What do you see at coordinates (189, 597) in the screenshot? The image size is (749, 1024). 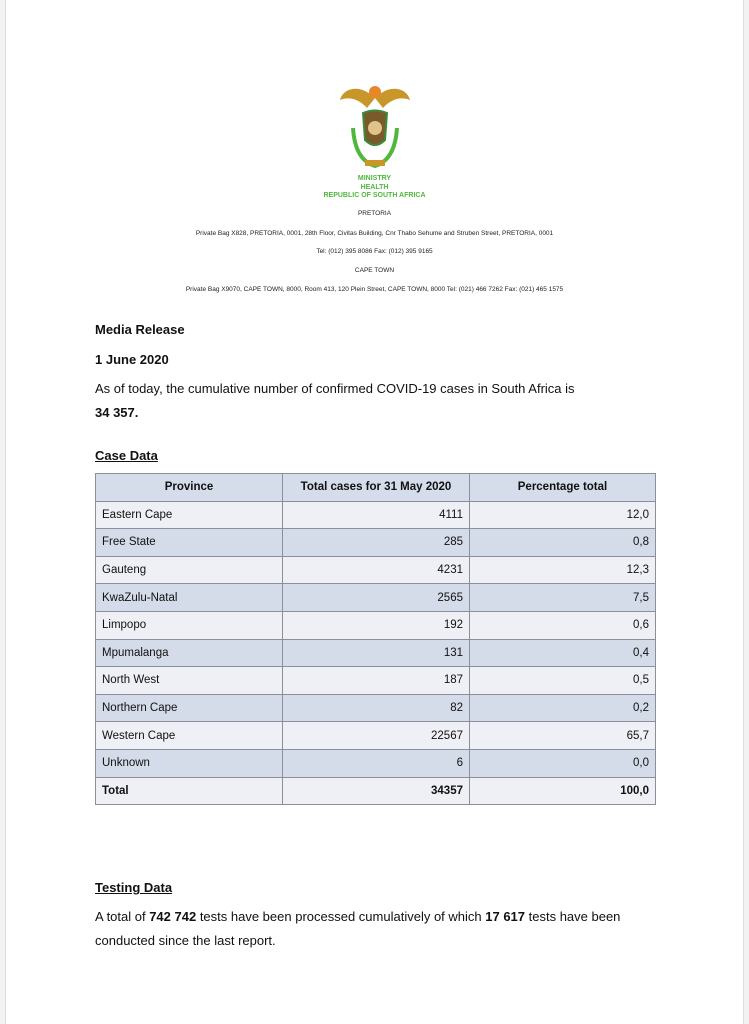 I see `province-cell: KwaZulu-Natal` at bounding box center [189, 597].